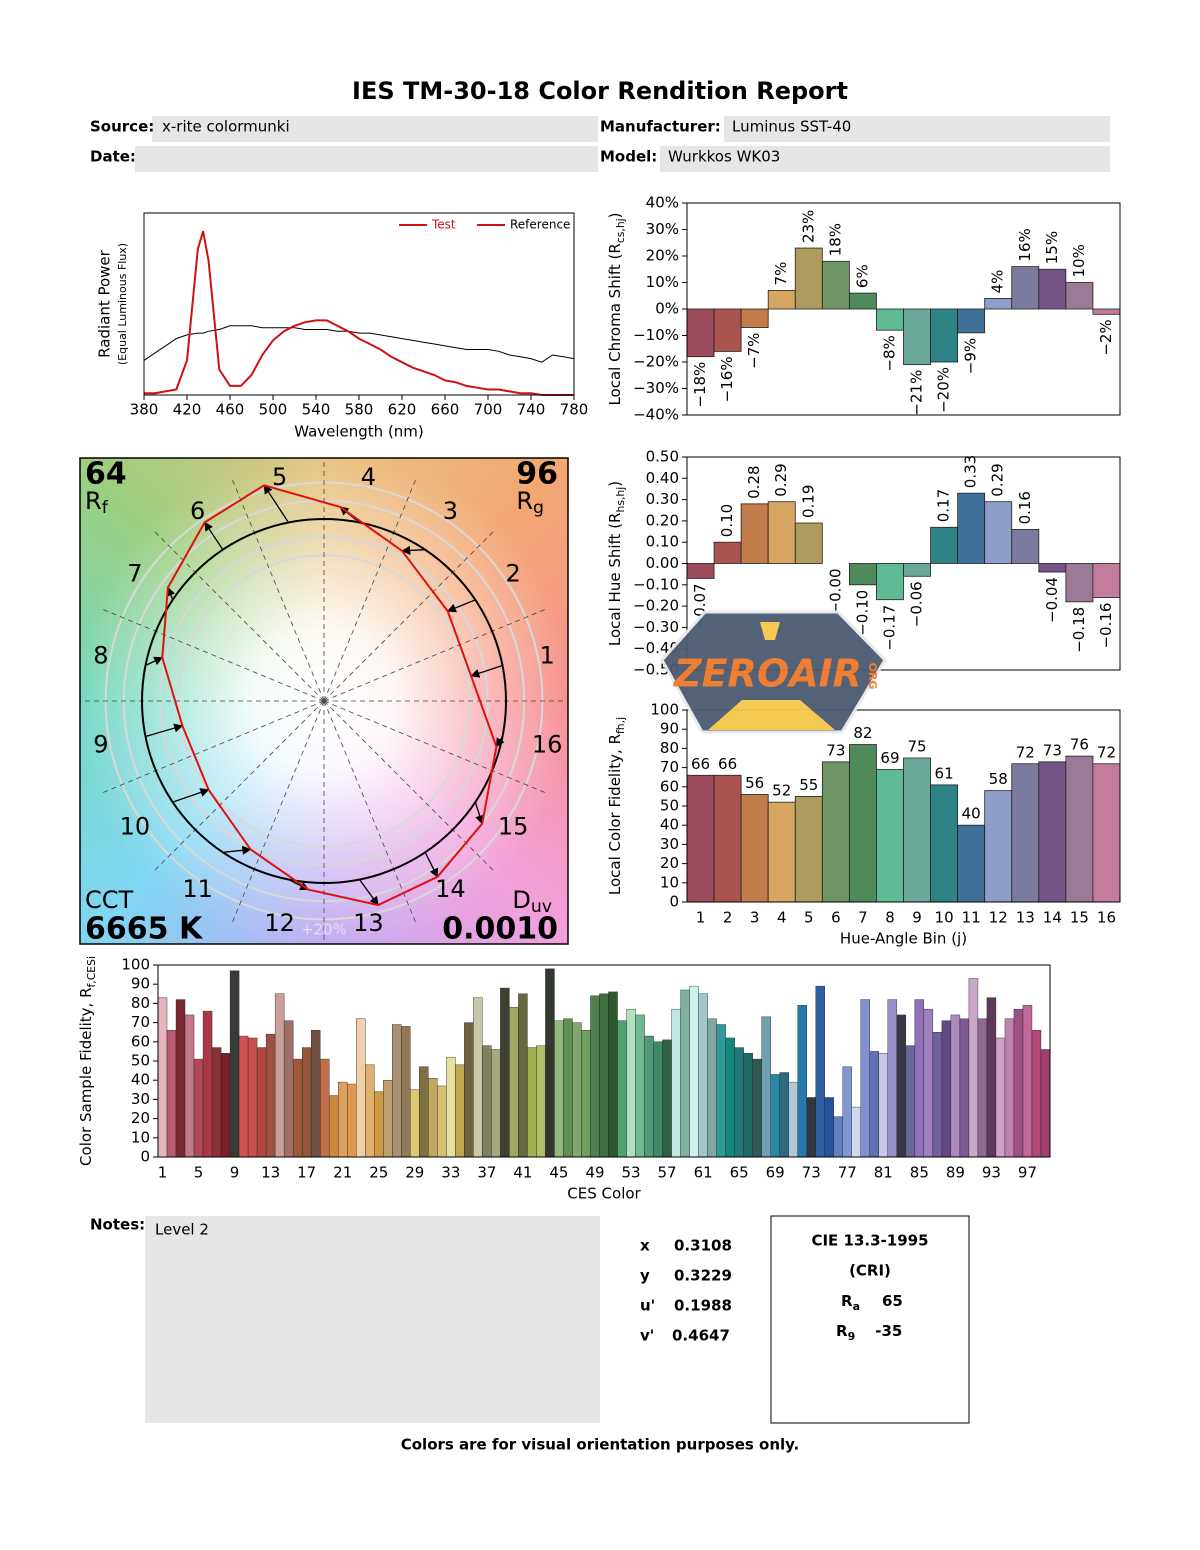 Image resolution: width=1200 pixels, height=1550 pixels. I want to click on x-tick-label: 10, so click(944, 918).